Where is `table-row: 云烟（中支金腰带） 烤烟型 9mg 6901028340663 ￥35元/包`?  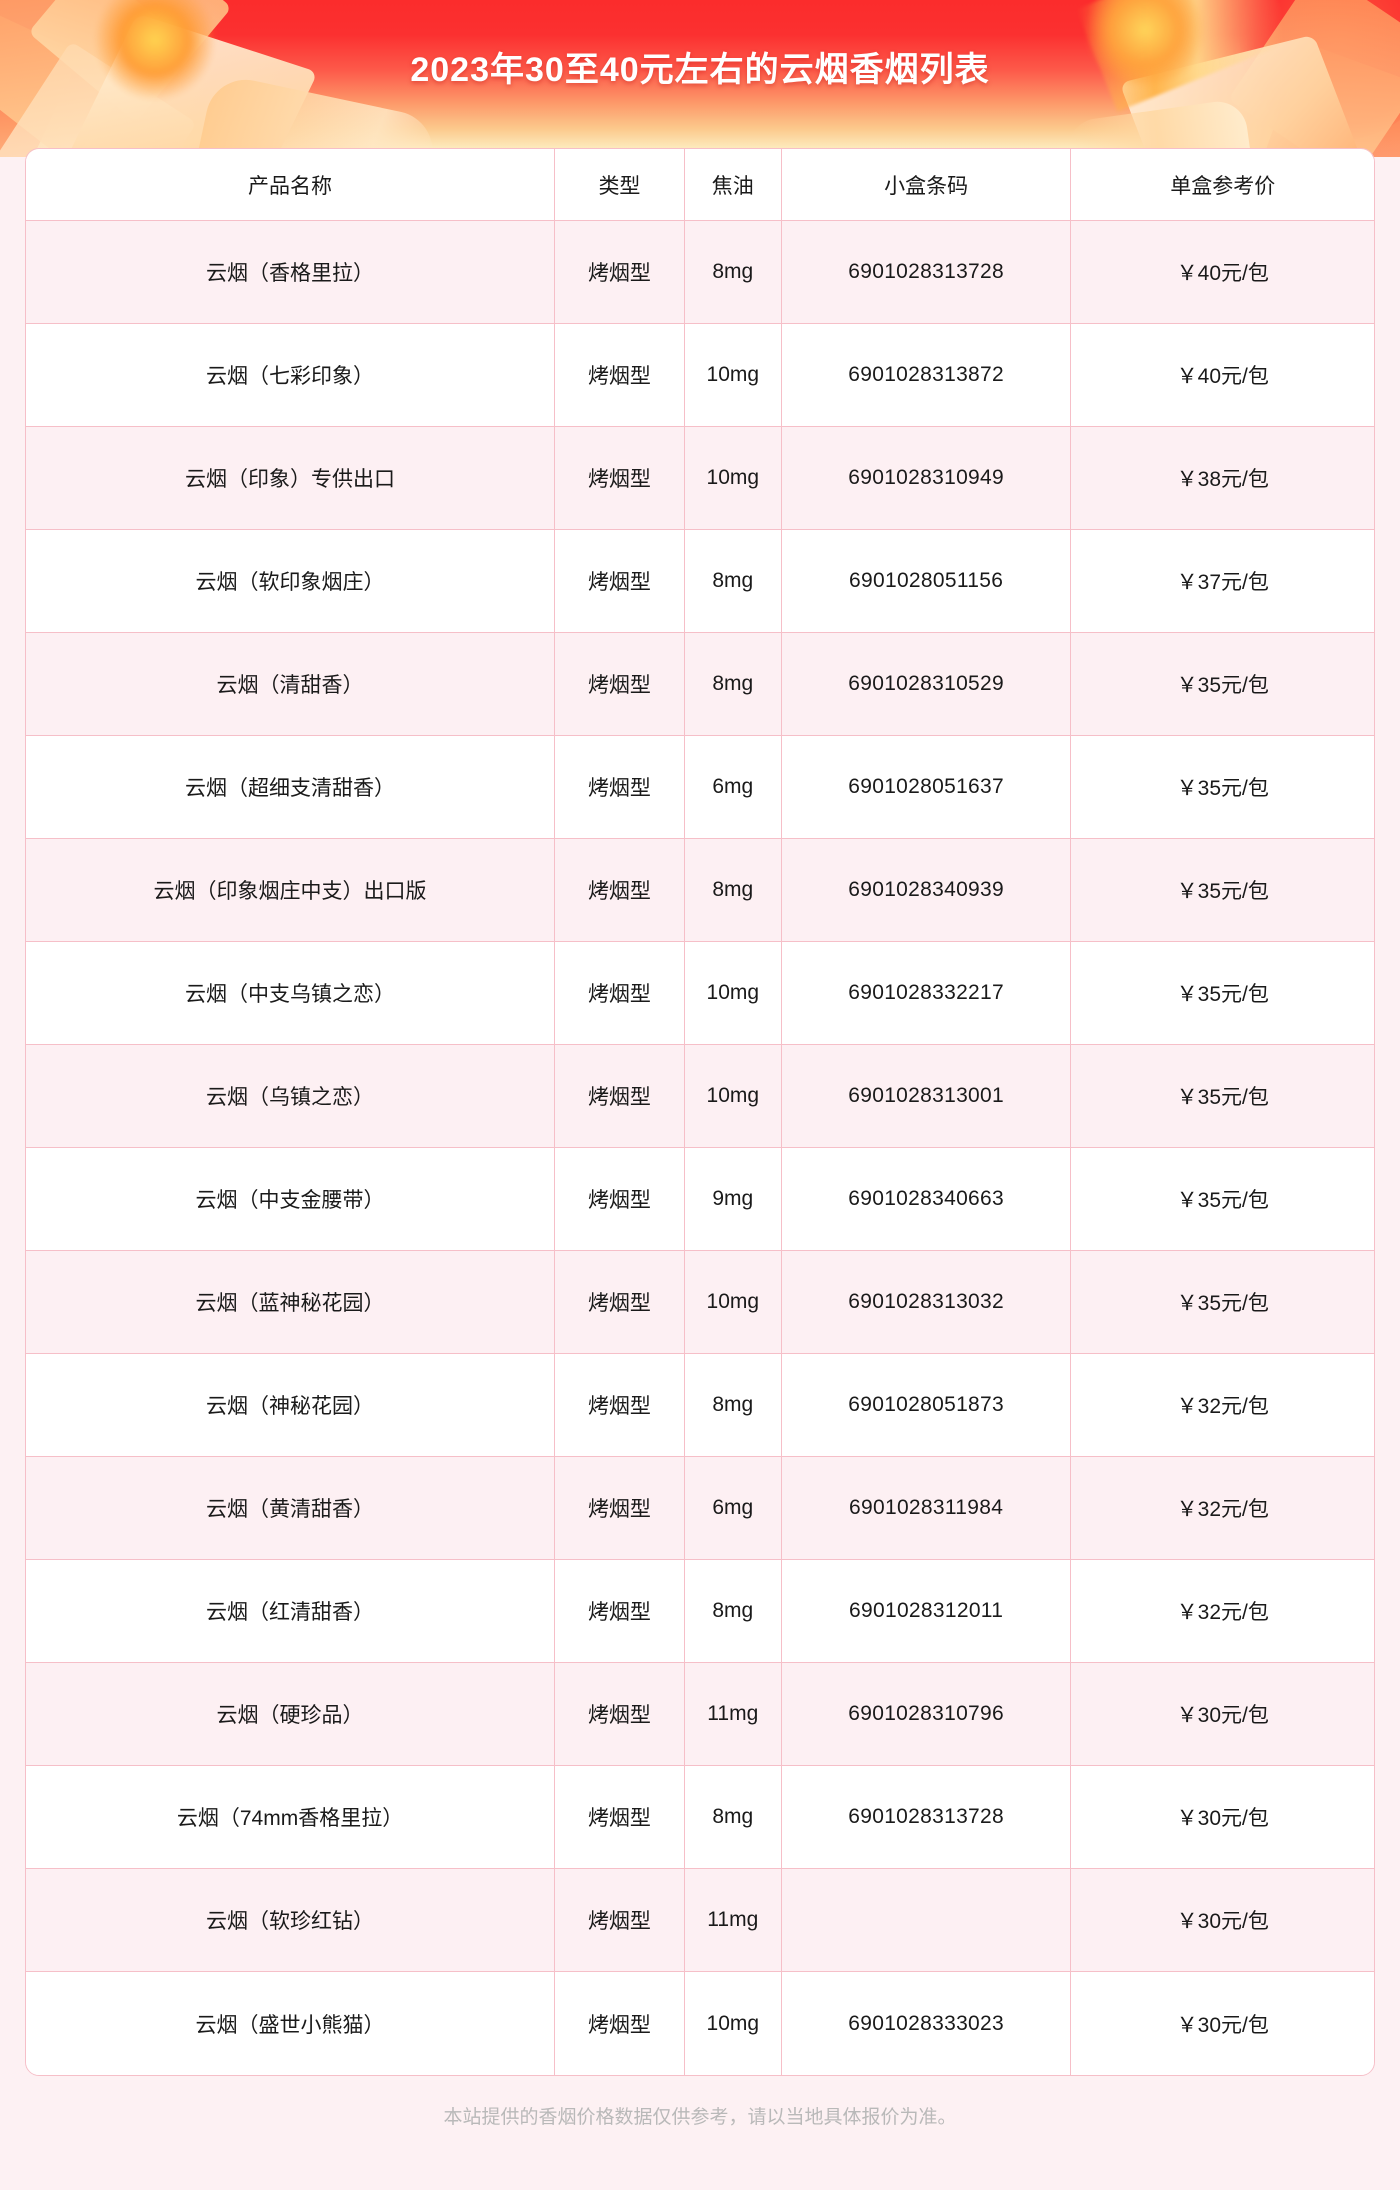
table-row: 云烟（中支金腰带） 烤烟型 9mg 6901028340663 ￥35元/包 is located at coordinates (700, 1199).